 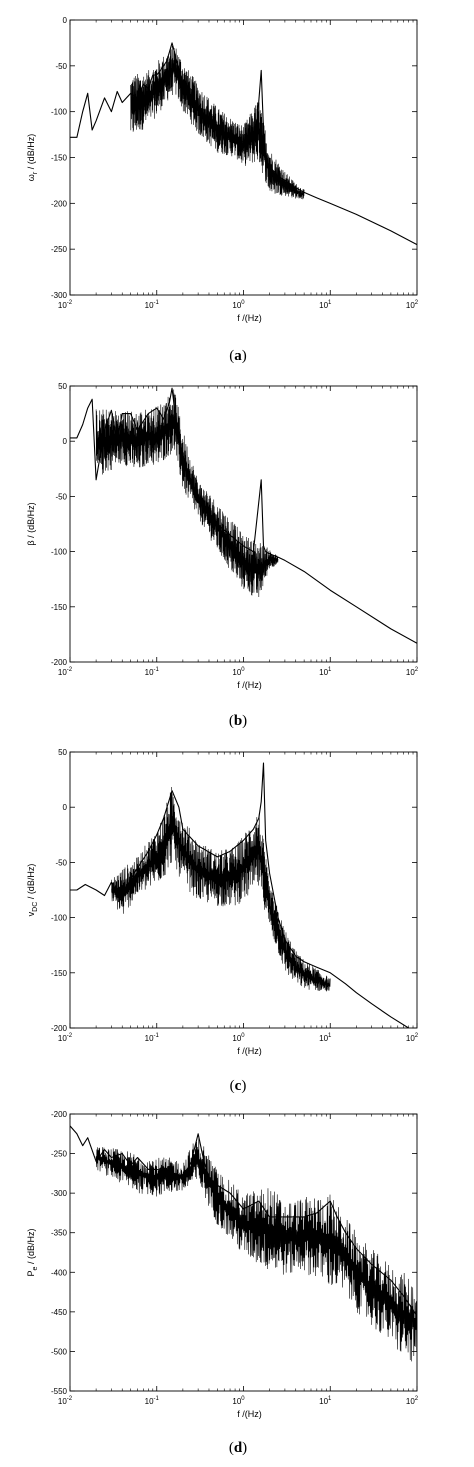 What do you see at coordinates (62, 752) in the screenshot?
I see `y-tick-label: 50` at bounding box center [62, 752].